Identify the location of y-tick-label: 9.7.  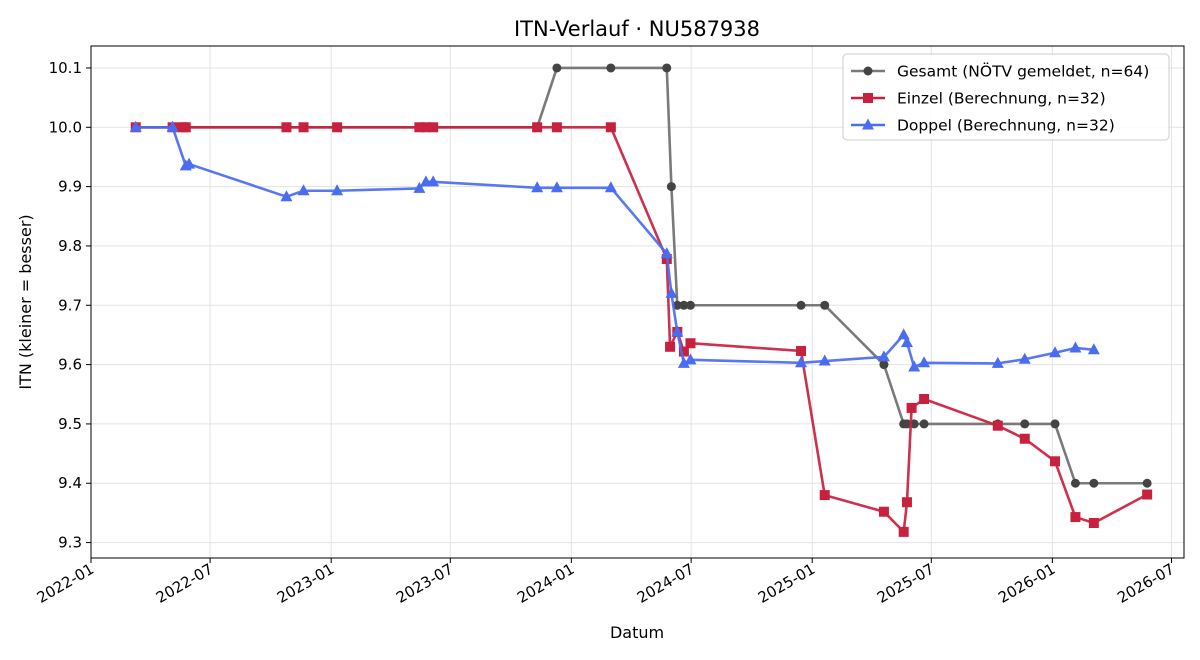
(70, 305).